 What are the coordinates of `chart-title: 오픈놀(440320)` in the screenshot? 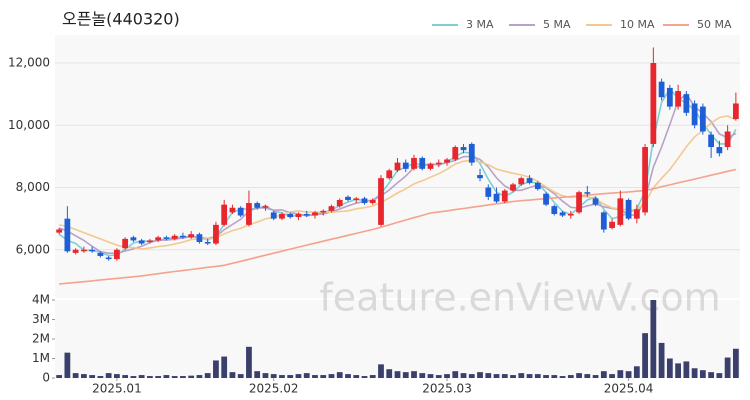 It's located at (121, 19).